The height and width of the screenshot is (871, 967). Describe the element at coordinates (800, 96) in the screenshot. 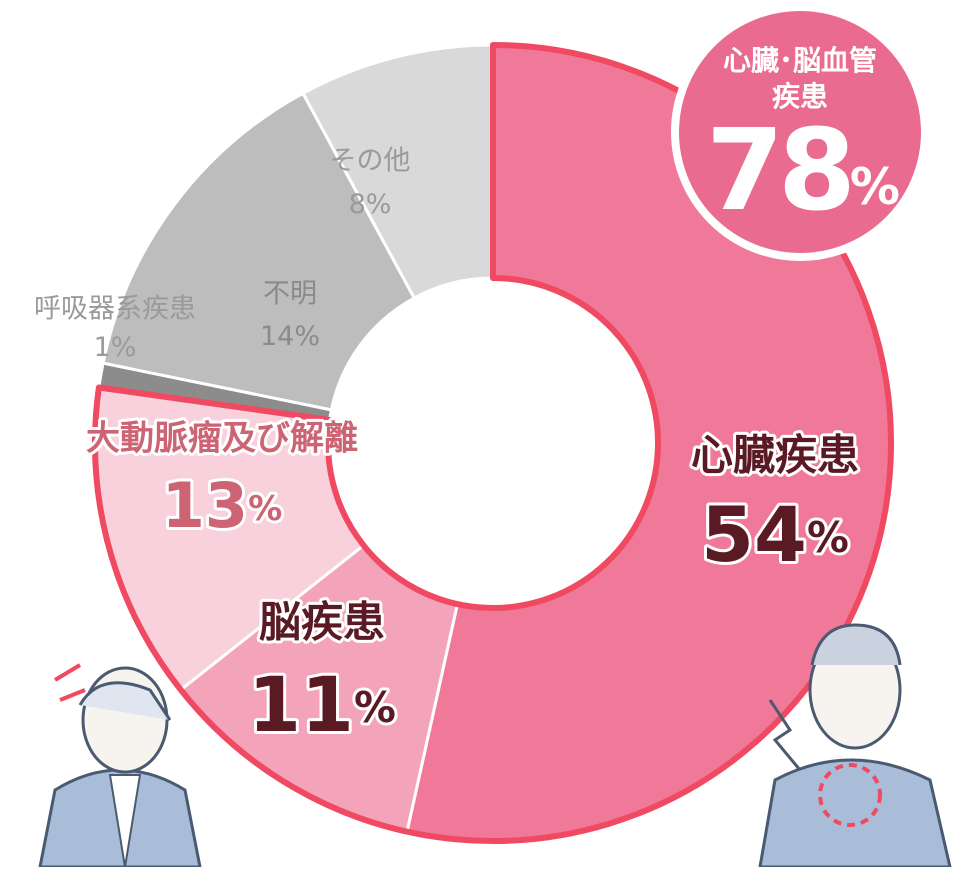

I see `badge-label: 疾患` at that location.